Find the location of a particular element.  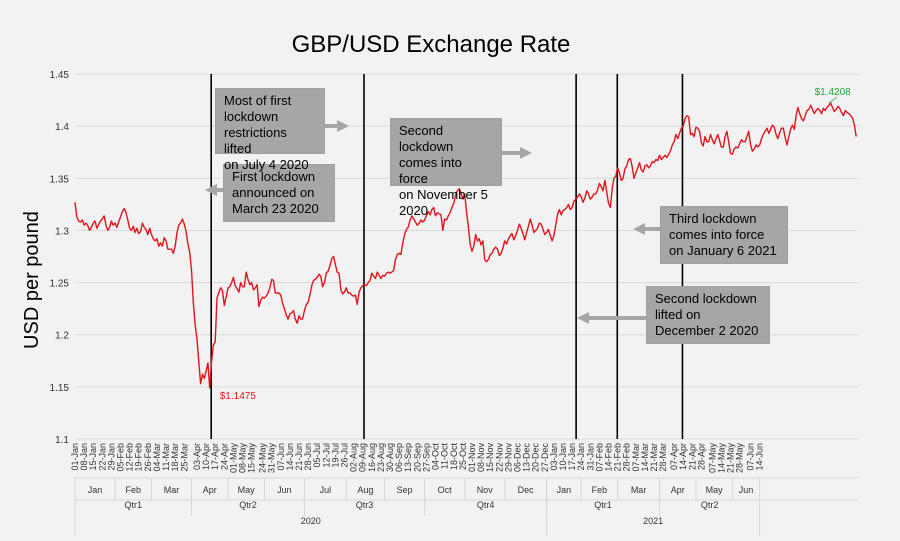

year-label: 2020 is located at coordinates (311, 521).